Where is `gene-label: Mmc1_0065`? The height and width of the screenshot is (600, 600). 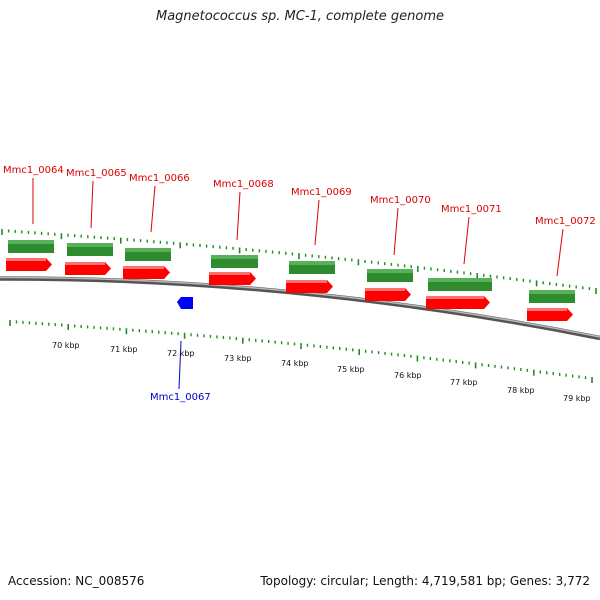 gene-label: Mmc1_0065 is located at coordinates (96, 173).